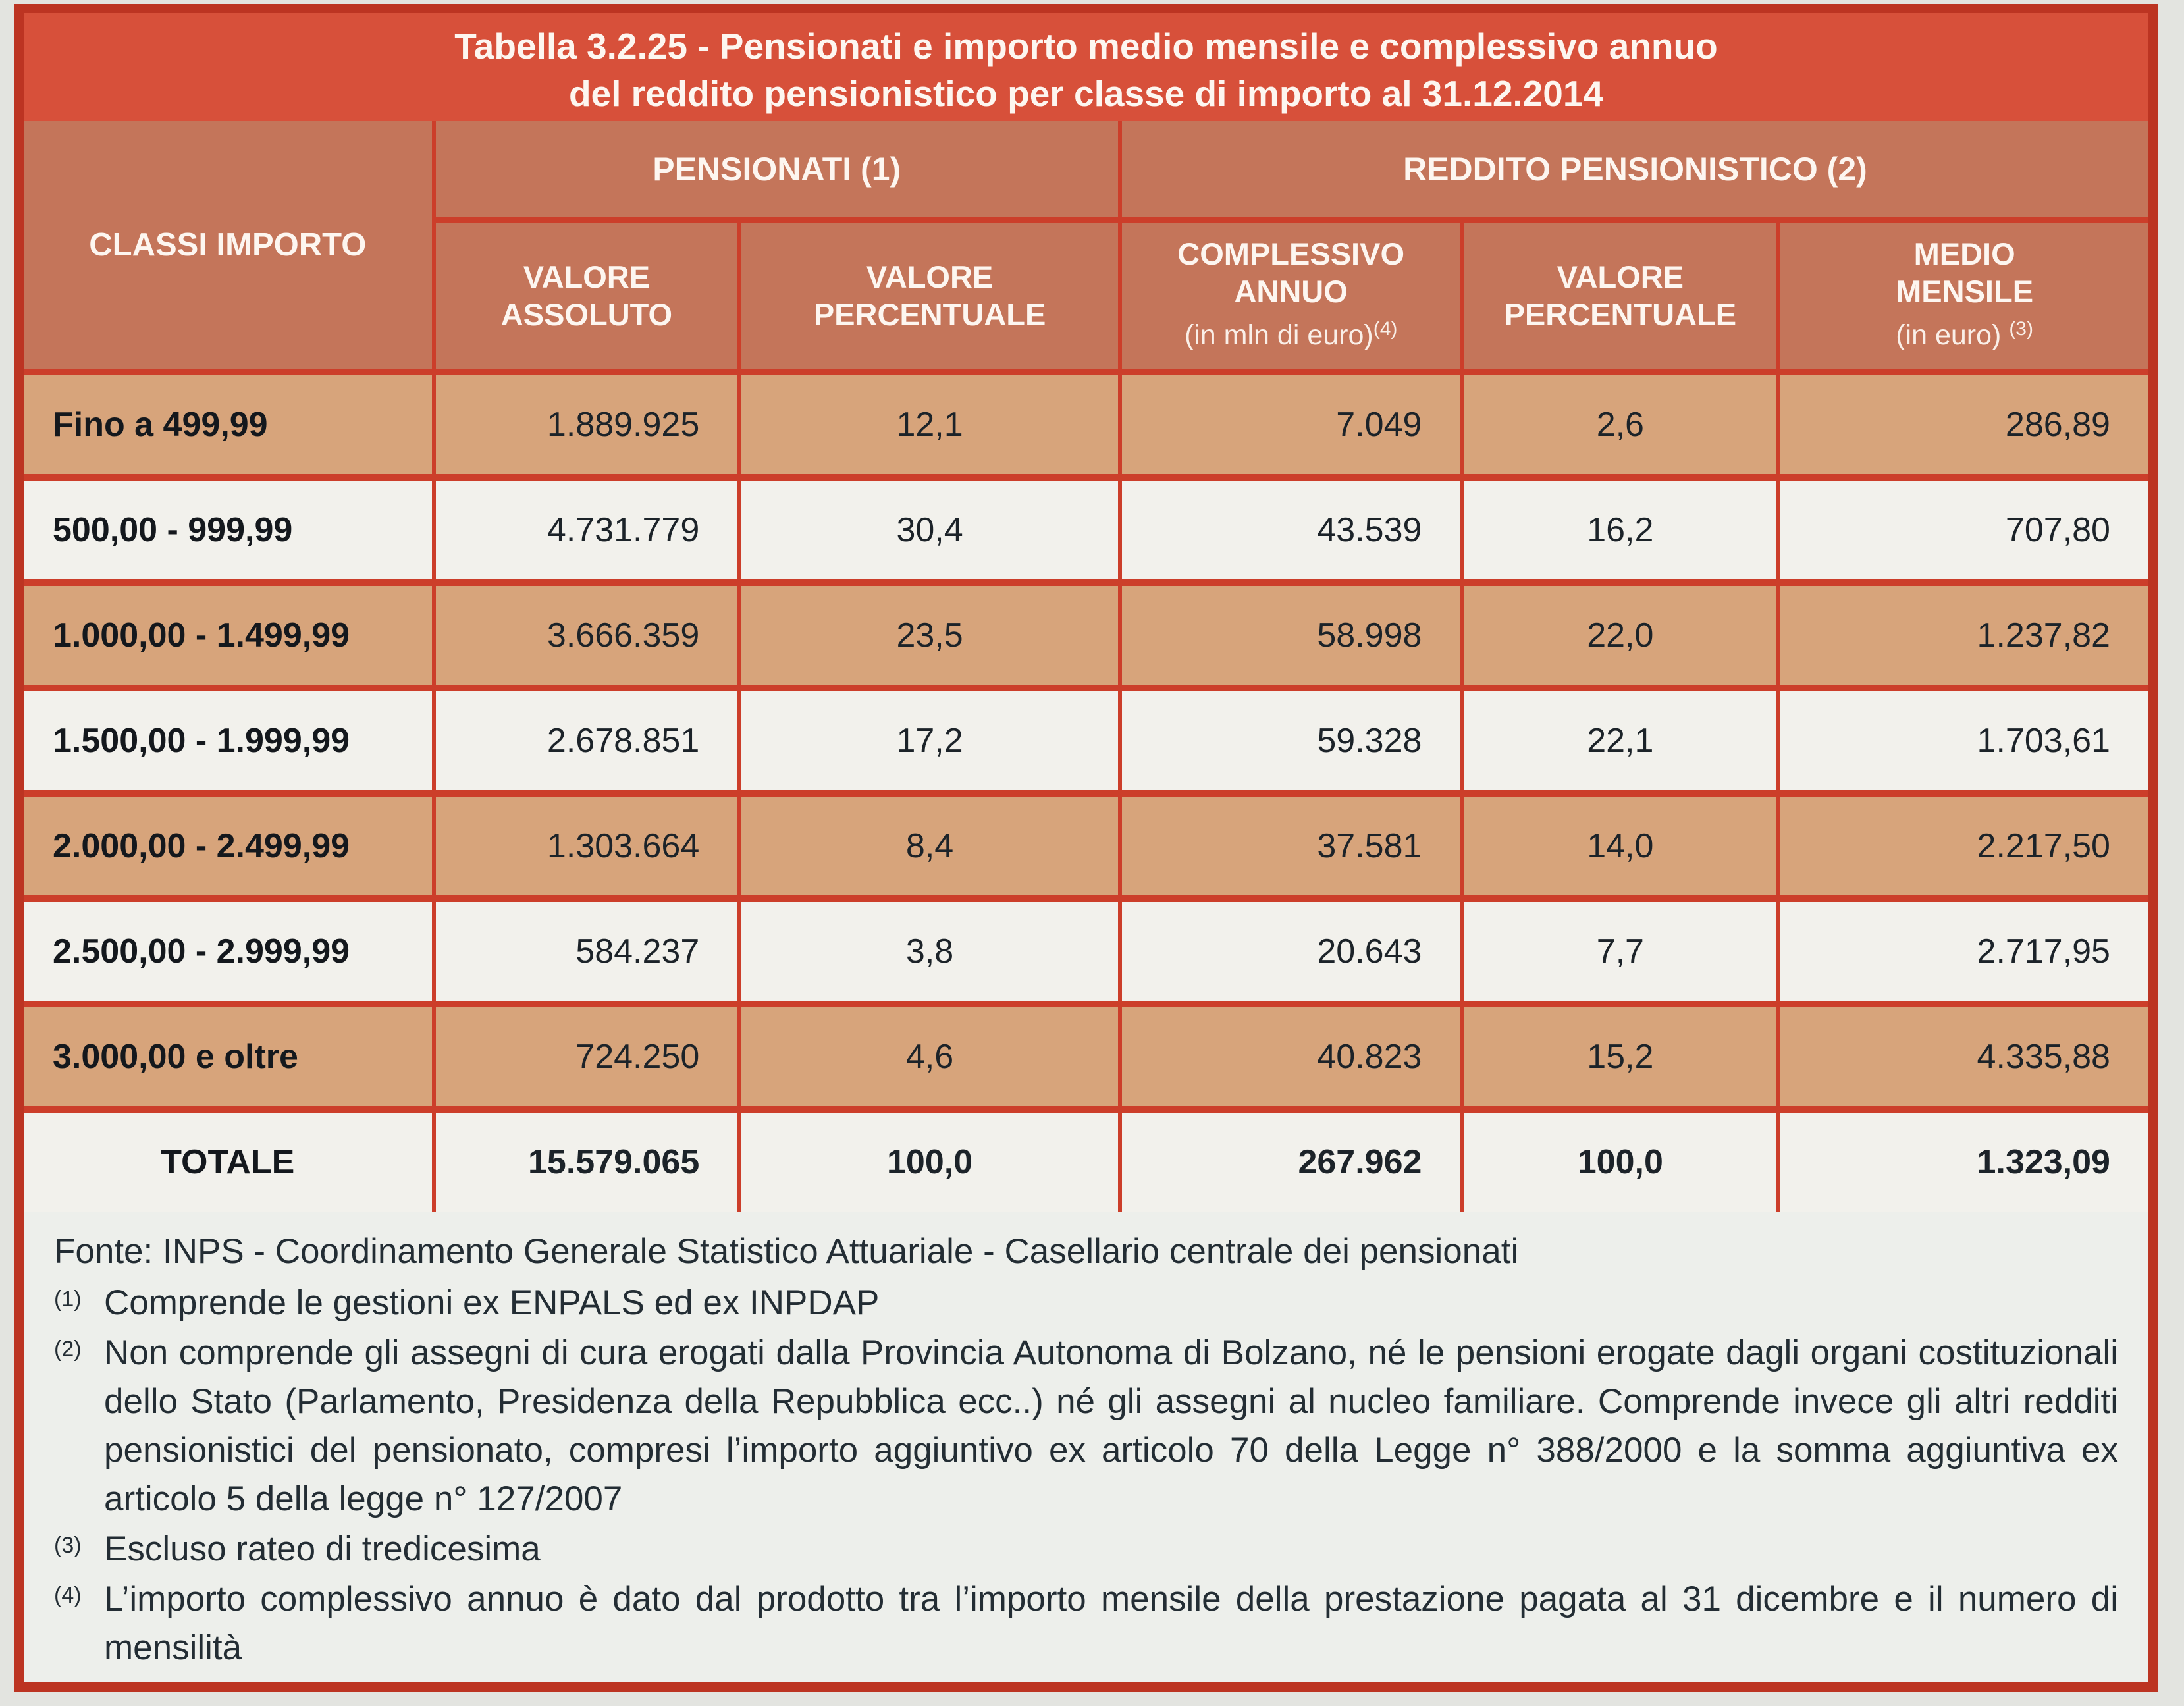 Image resolution: width=2184 pixels, height=1706 pixels. What do you see at coordinates (1288, 740) in the screenshot?
I see `cell-complessivo-annuo: 59.328` at bounding box center [1288, 740].